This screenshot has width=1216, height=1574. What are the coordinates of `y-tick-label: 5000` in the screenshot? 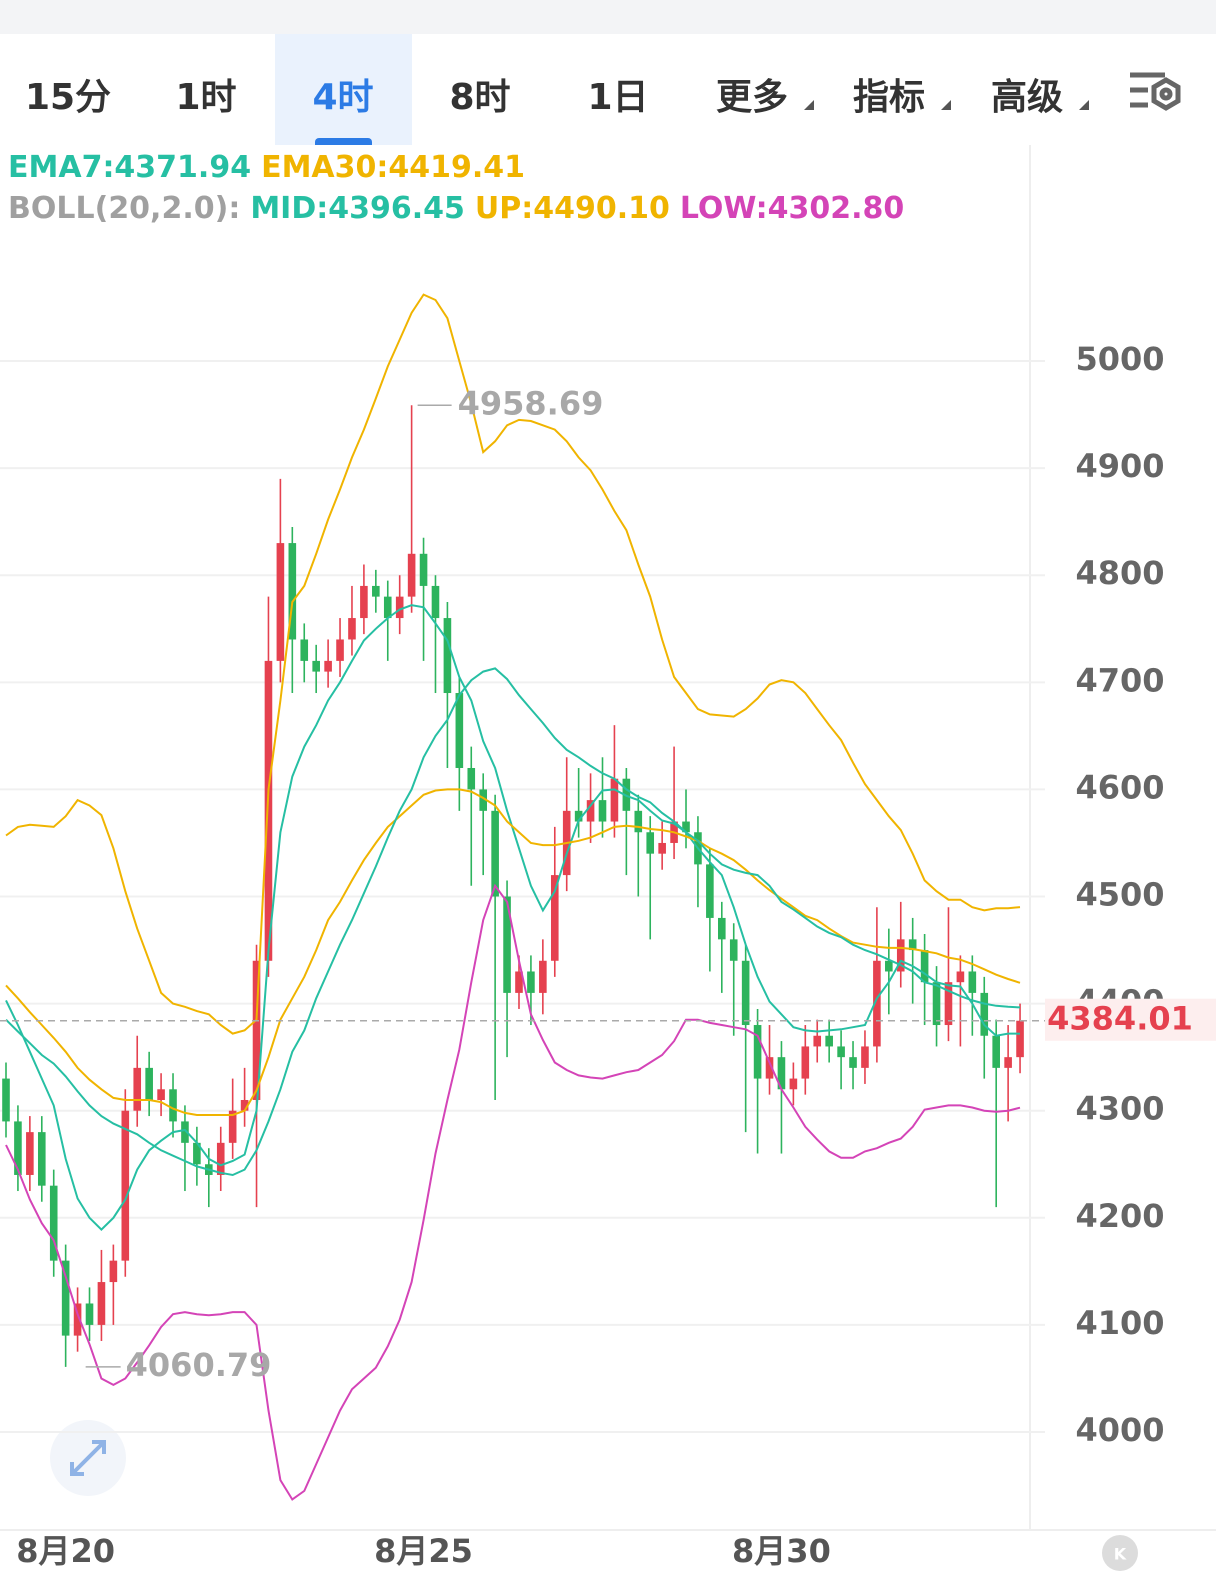 It's located at (1119, 359).